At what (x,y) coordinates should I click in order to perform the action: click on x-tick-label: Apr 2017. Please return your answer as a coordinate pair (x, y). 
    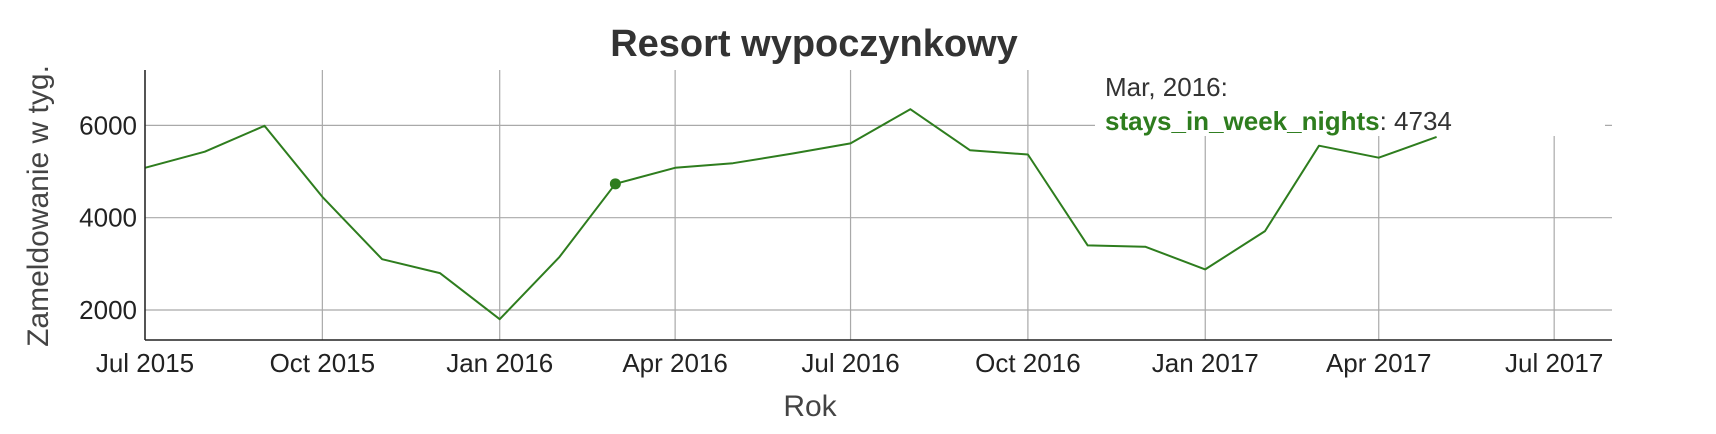
    Looking at the image, I should click on (1379, 363).